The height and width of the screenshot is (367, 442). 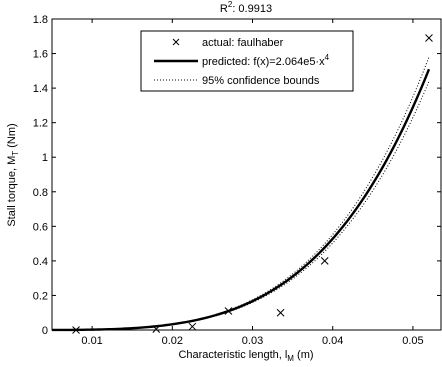 I want to click on y-tick-label: 1.4, so click(x=40, y=89).